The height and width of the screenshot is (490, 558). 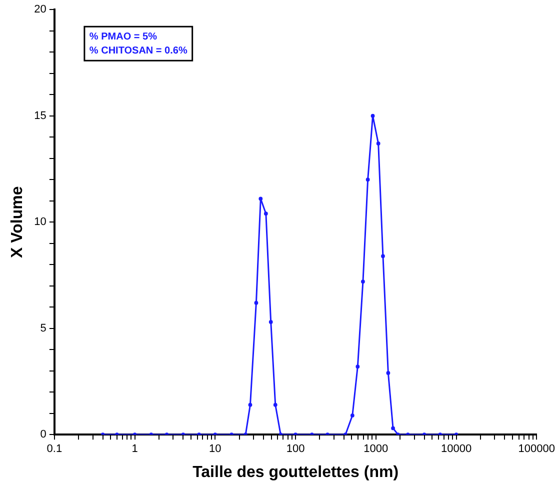 What do you see at coordinates (376, 449) in the screenshot?
I see `x-tick-label: 1000` at bounding box center [376, 449].